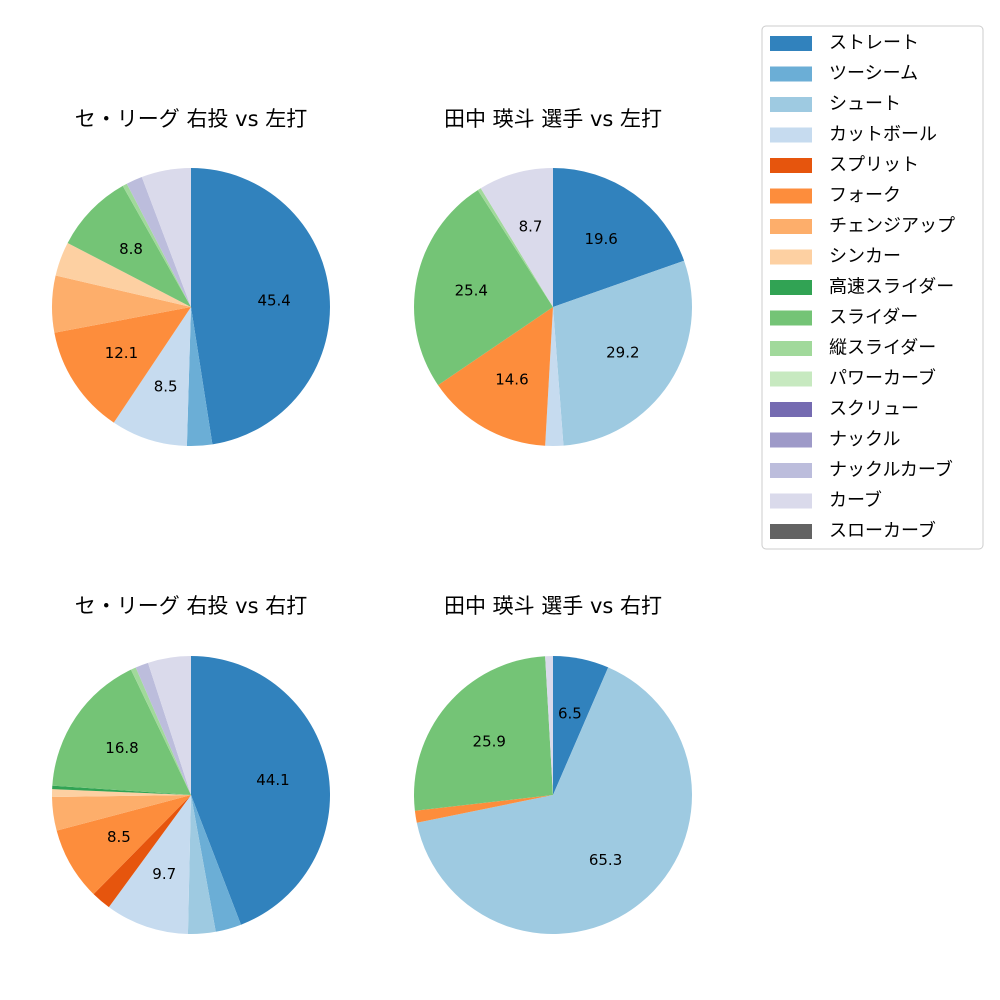 The image size is (1000, 1000). Describe the element at coordinates (605, 860) in the screenshot. I see `slice-label: 65.3` at that location.